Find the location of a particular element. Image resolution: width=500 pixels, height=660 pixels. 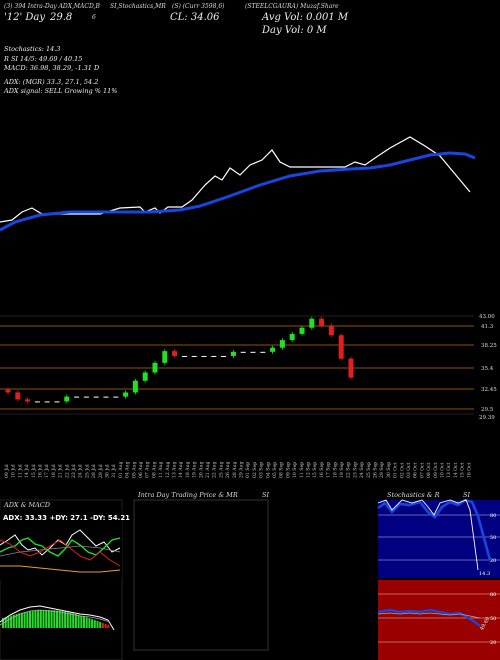

date-label: 22 Jul is located at coordinates (67, 471).